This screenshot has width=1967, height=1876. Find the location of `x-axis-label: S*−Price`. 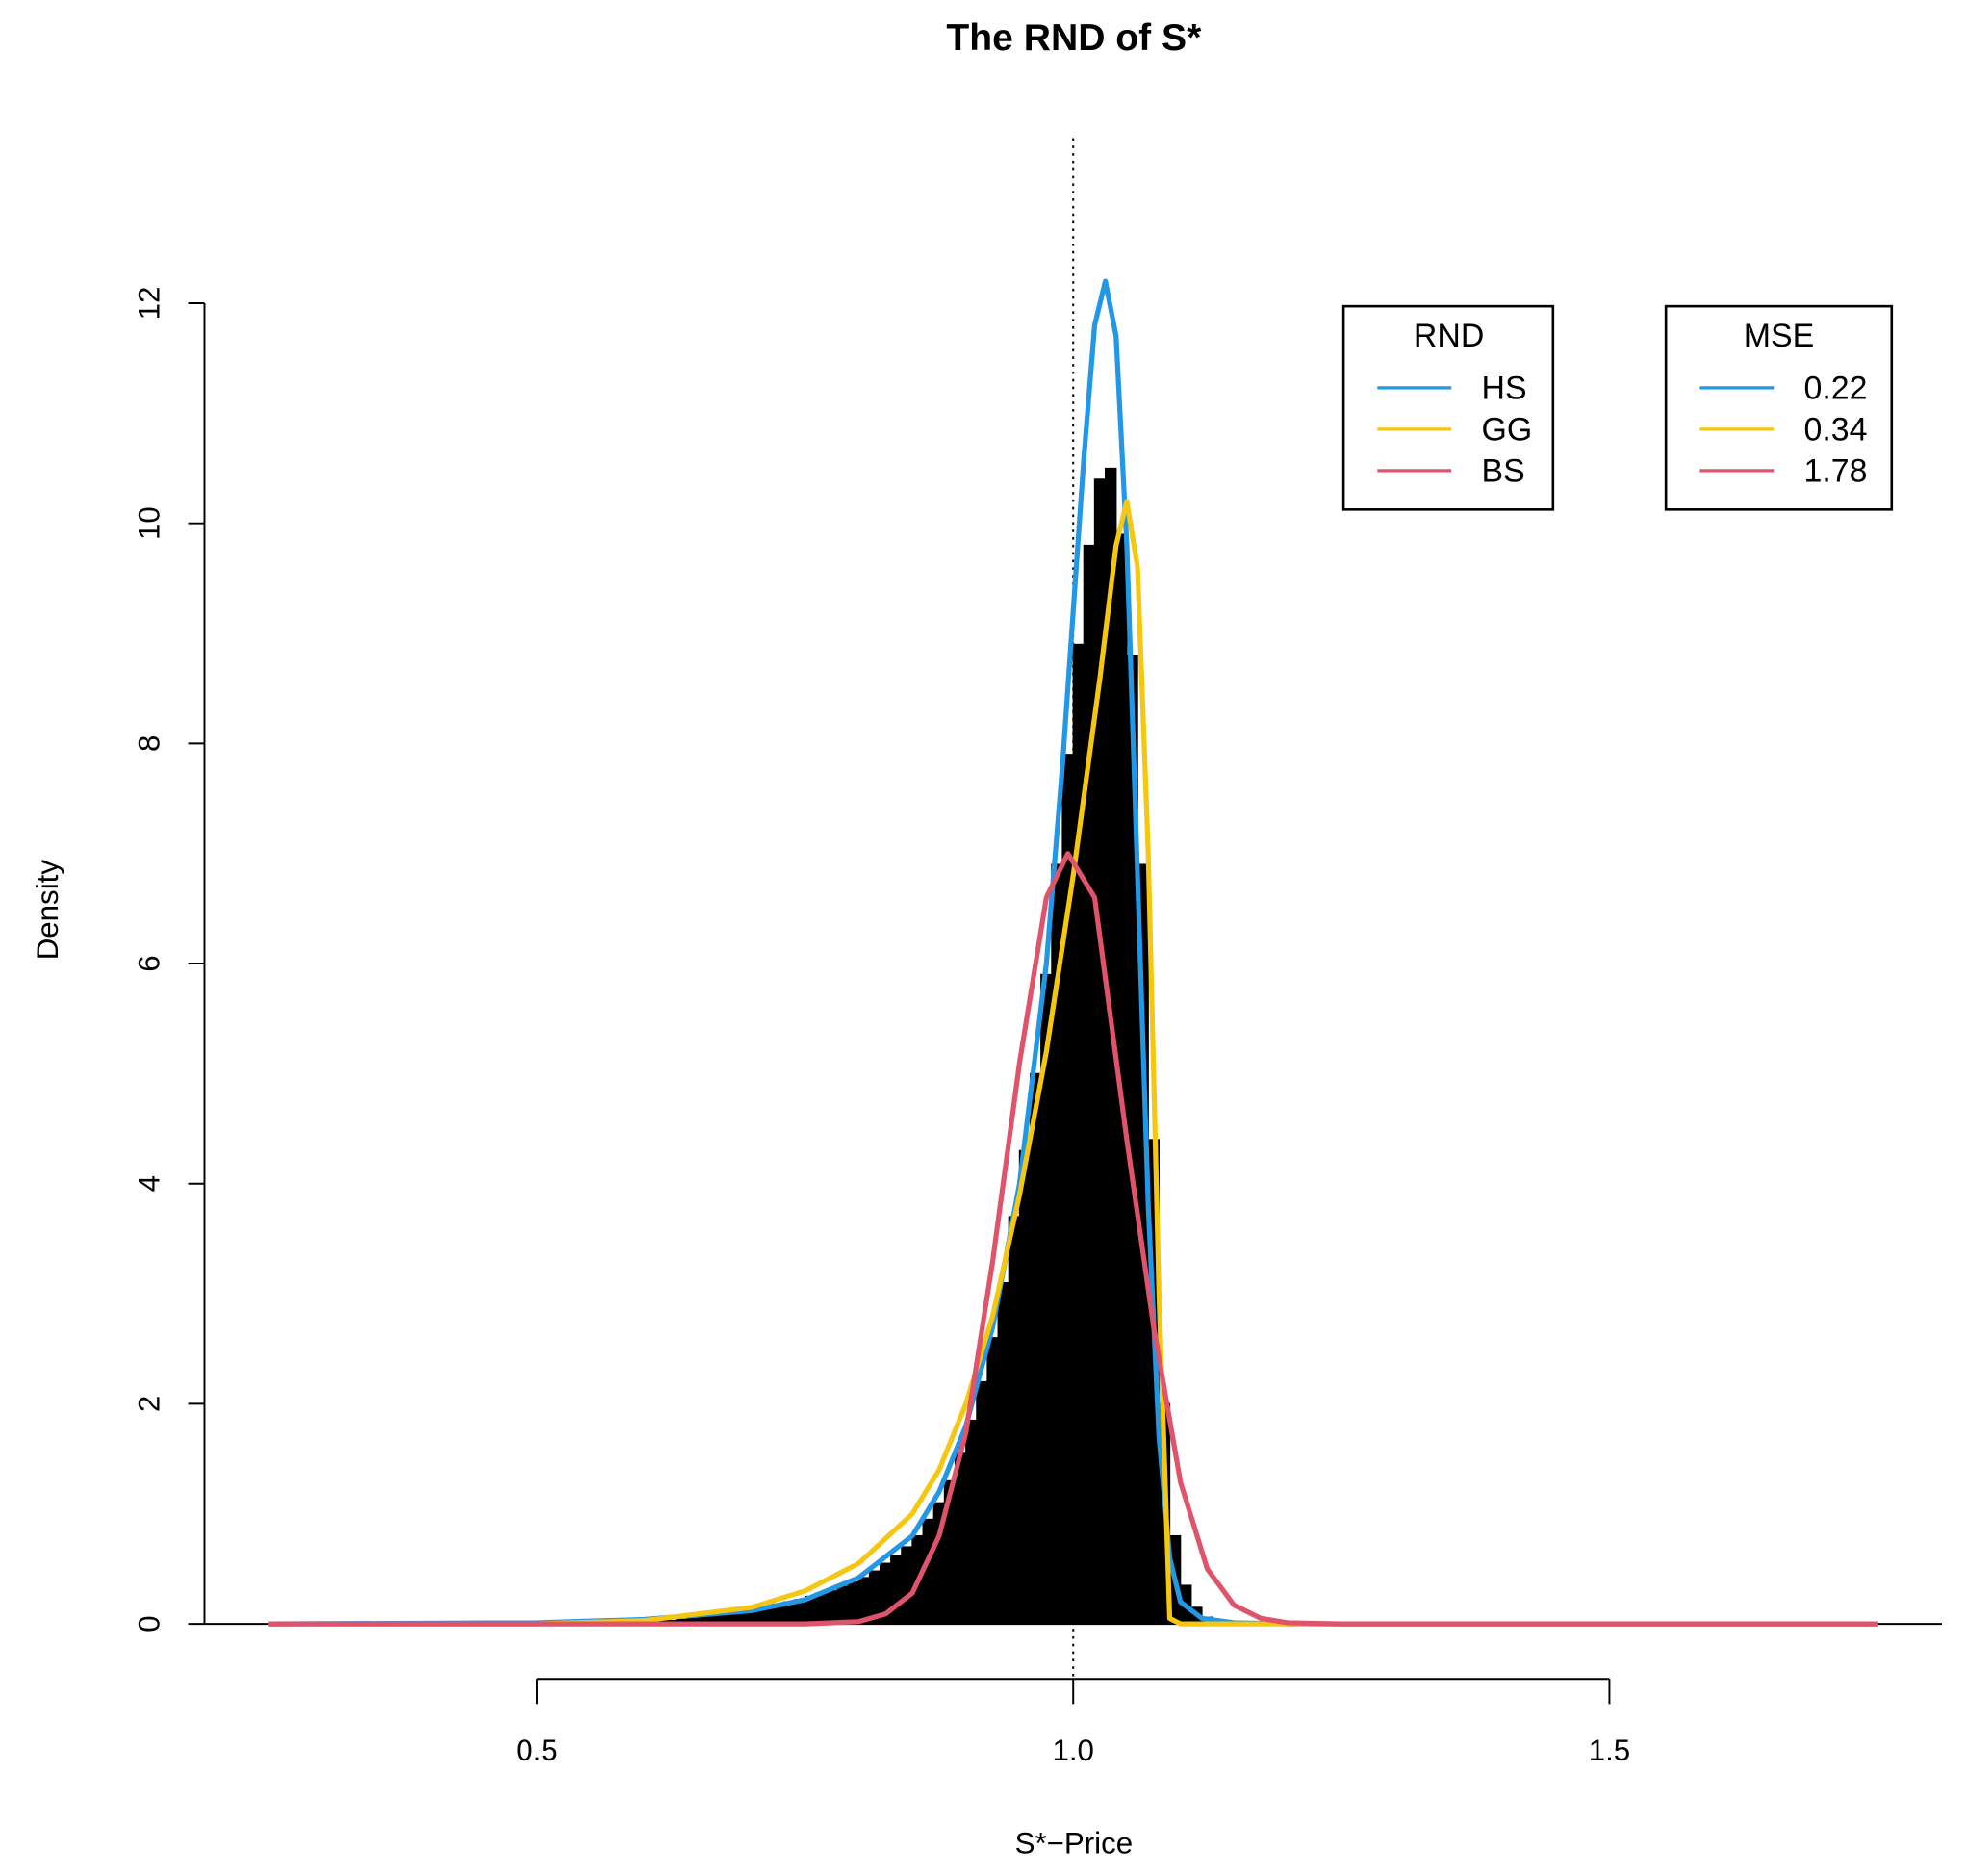

x-axis-label: S*−Price is located at coordinates (1074, 1843).